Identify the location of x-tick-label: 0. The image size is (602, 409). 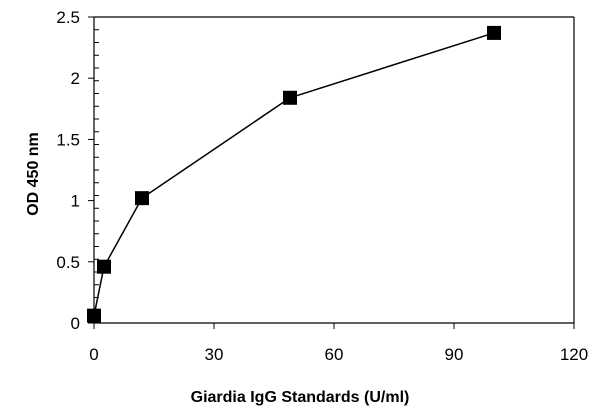
(93, 354).